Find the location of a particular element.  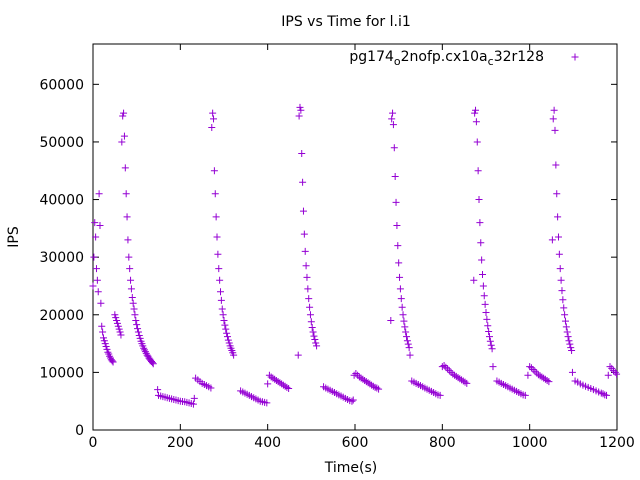

legend-label-sub1: o is located at coordinates (397, 61).